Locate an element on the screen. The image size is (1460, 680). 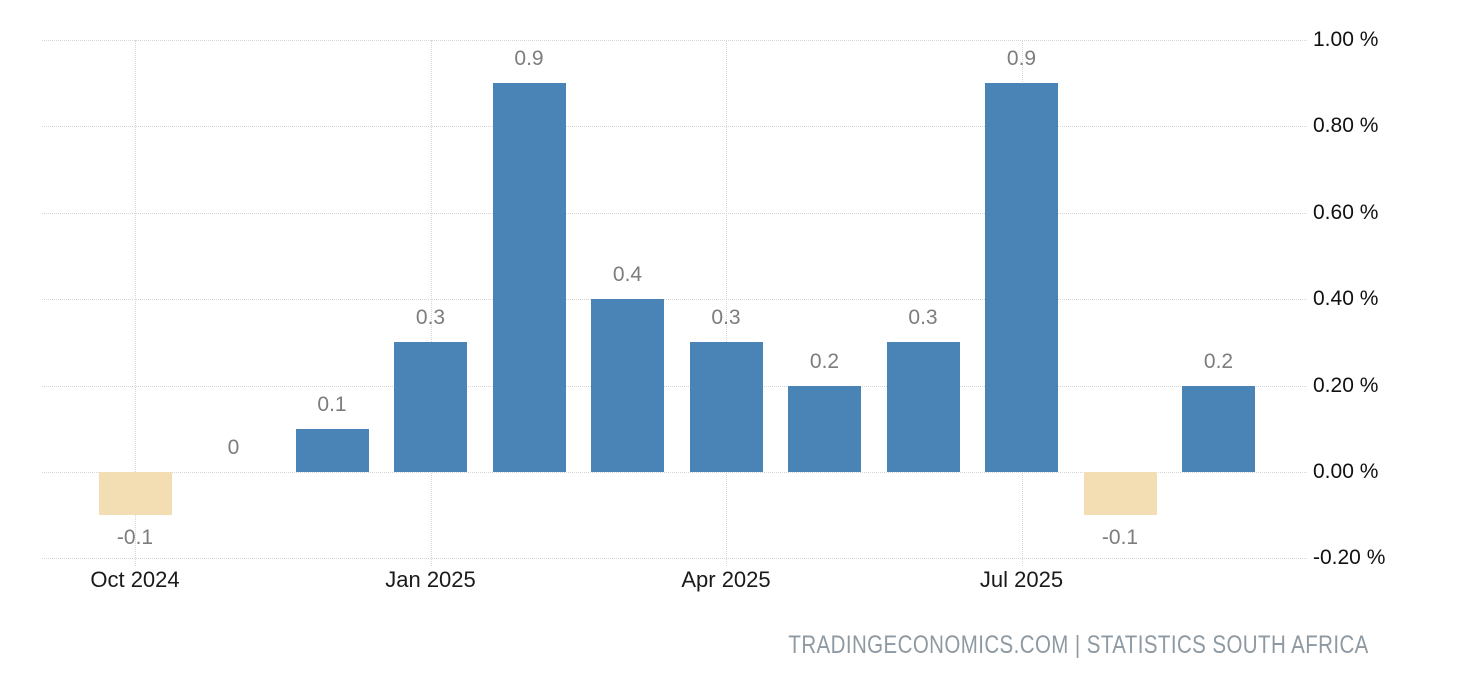
bar-value-label: 0.4 is located at coordinates (627, 275).